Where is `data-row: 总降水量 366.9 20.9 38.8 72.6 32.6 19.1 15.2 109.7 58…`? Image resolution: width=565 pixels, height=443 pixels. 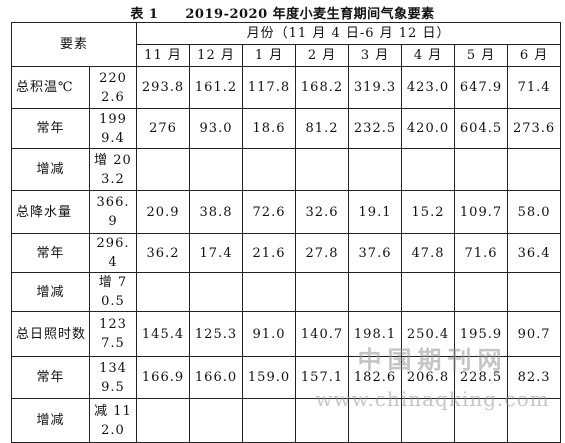 data-row: 总降水量 366.9 20.9 38.8 72.6 32.6 19.1 15.2 109.7 58… is located at coordinates (286, 212).